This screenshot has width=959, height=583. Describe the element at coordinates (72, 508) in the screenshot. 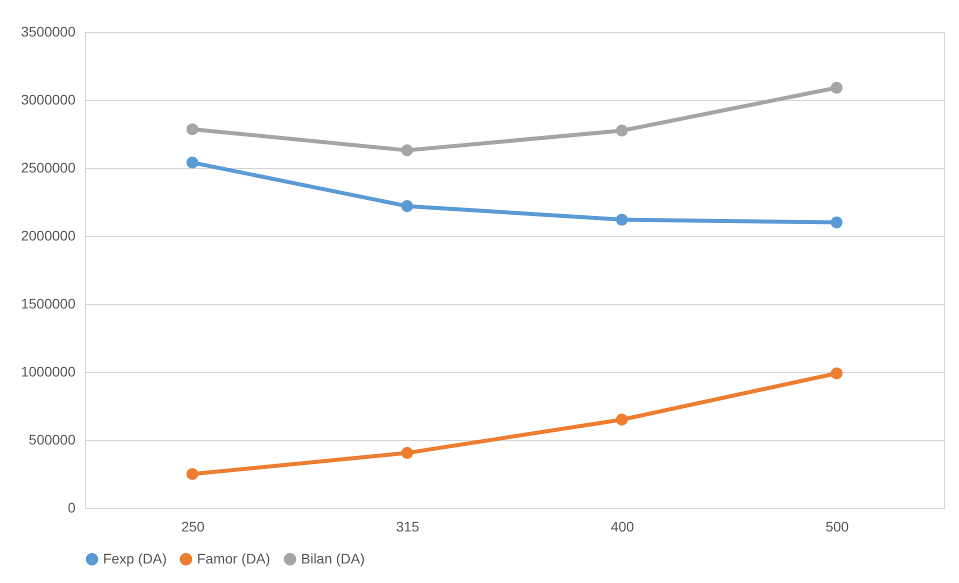

I see `y-tick-label: 0` at that location.